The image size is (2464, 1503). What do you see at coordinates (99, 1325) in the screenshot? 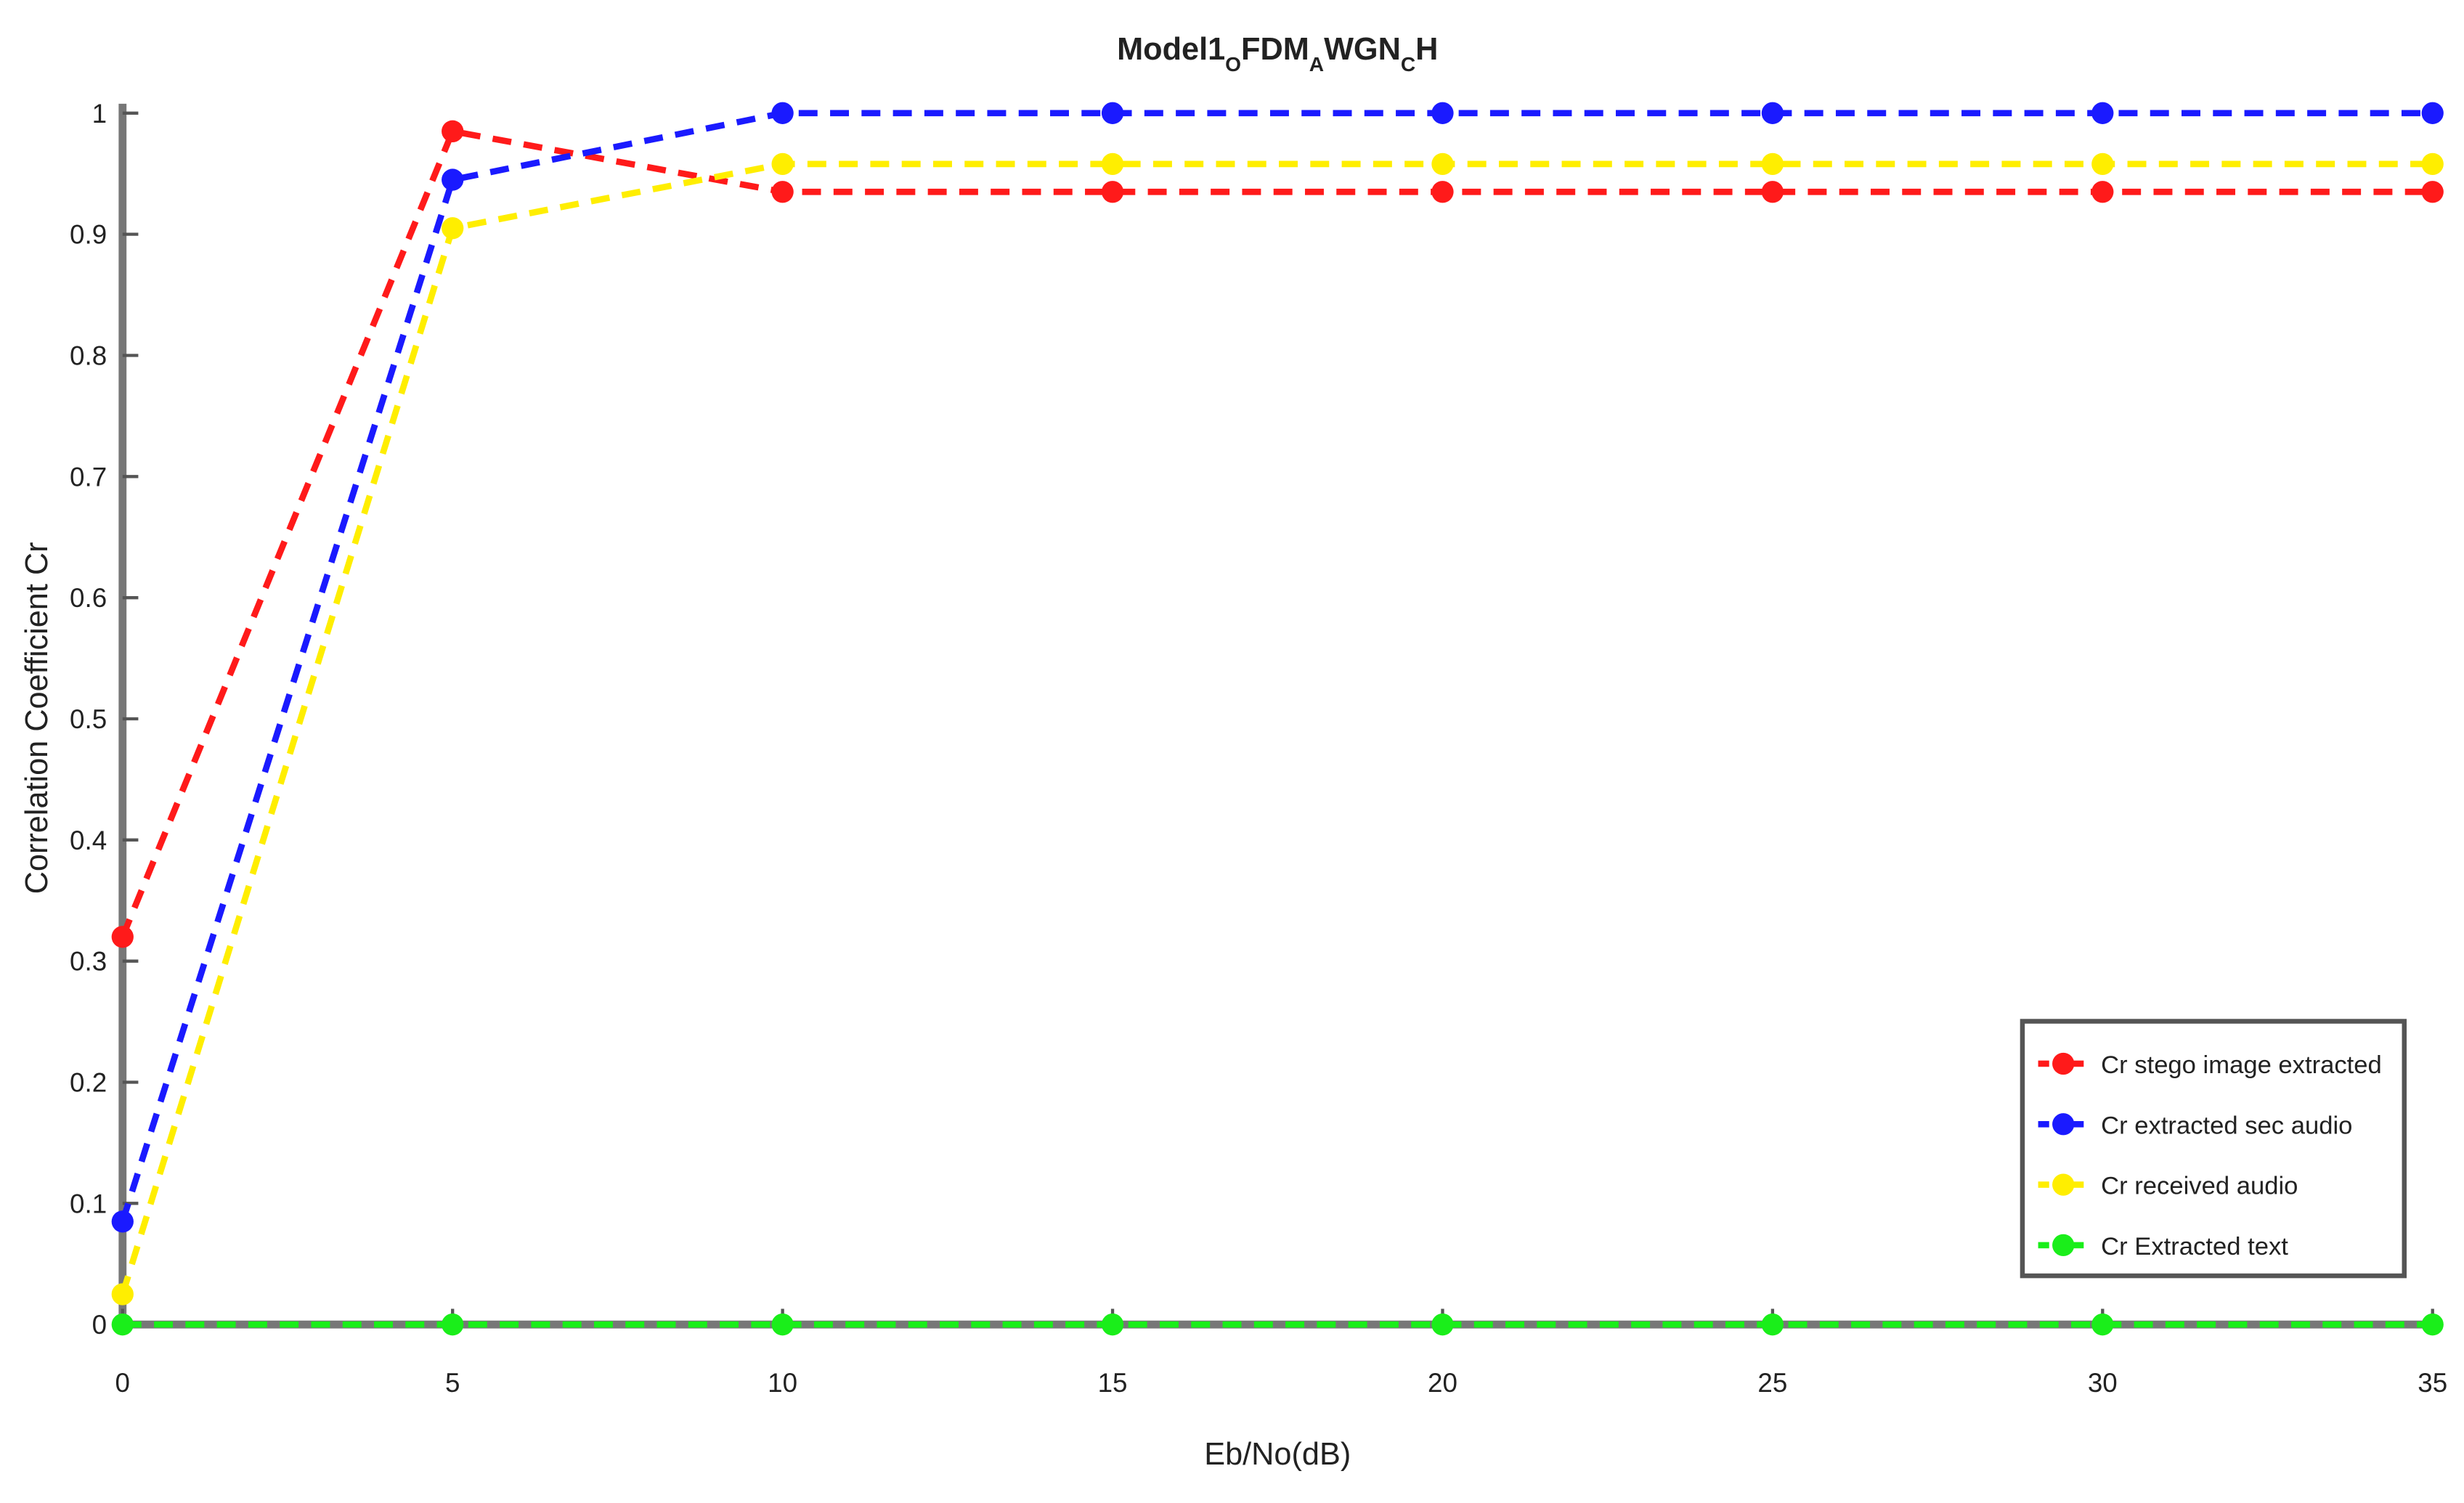
I see `y-tick-label: 0` at bounding box center [99, 1325].